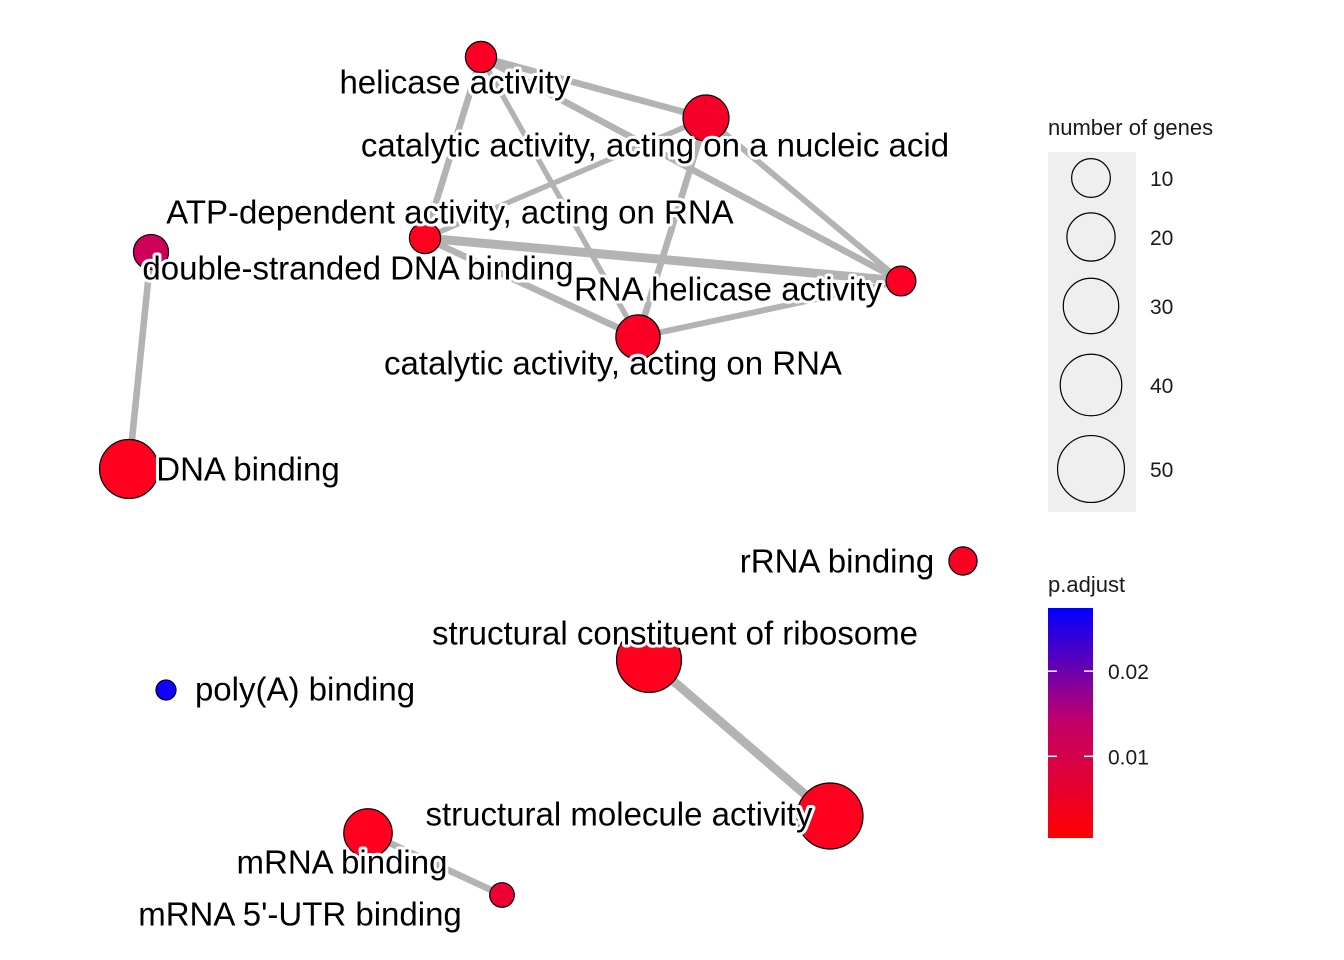 The image size is (1344, 960). What do you see at coordinates (837, 561) in the screenshot?
I see `node-label-rrna: rRNA binding` at bounding box center [837, 561].